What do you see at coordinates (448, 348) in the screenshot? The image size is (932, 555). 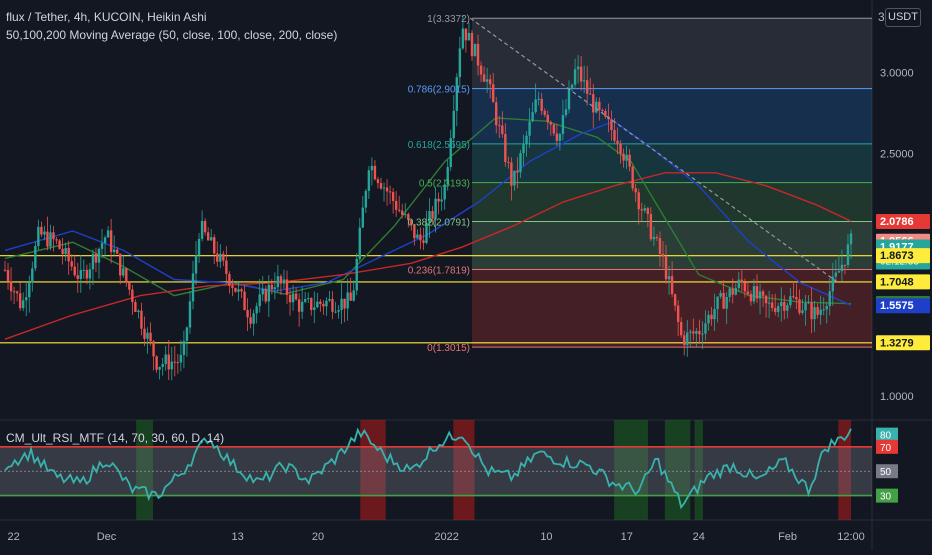 I see `fib-label: 0(1.3015)` at bounding box center [448, 348].